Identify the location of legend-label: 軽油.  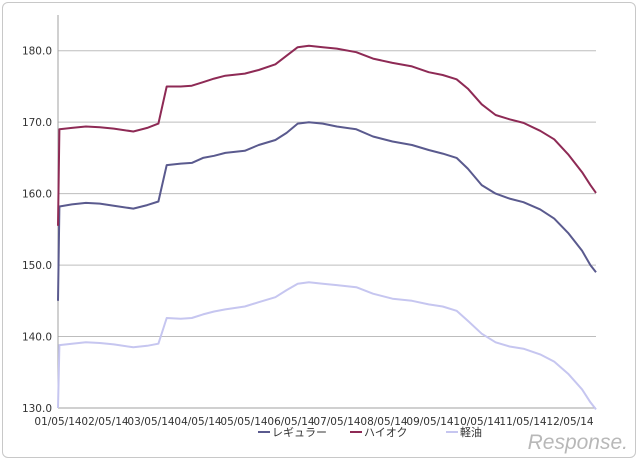
(471, 432).